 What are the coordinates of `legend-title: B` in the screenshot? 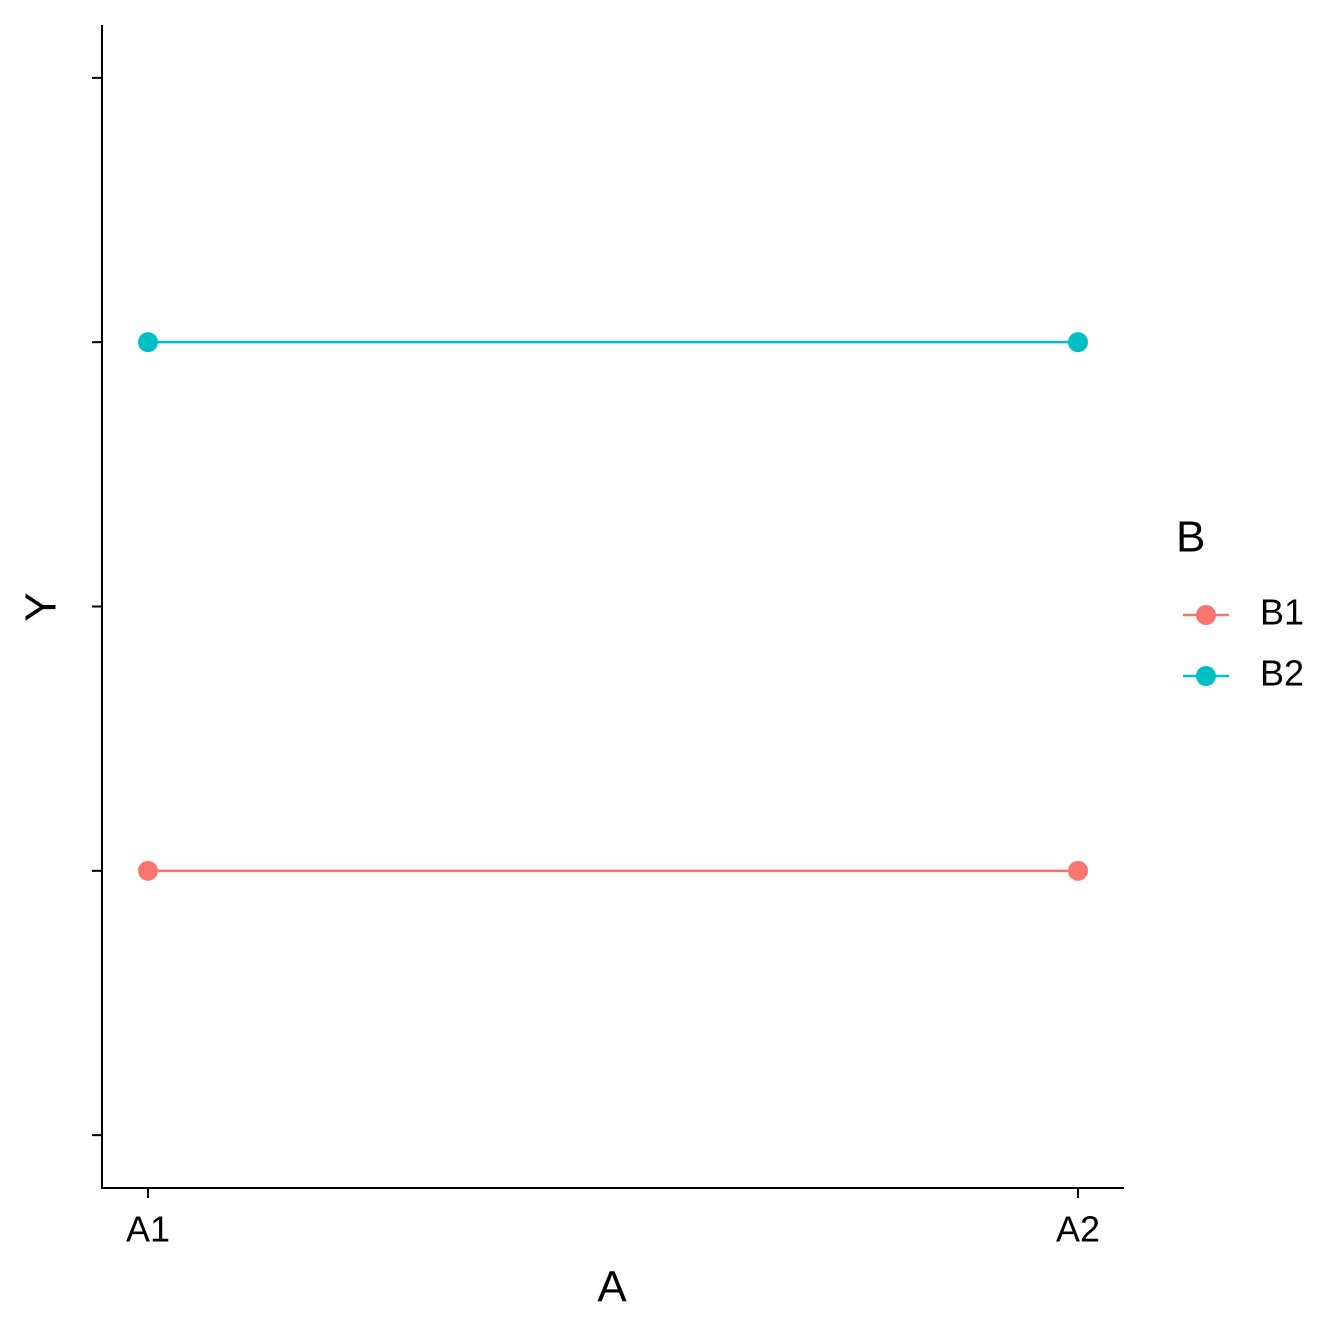 It's located at (1190, 537).